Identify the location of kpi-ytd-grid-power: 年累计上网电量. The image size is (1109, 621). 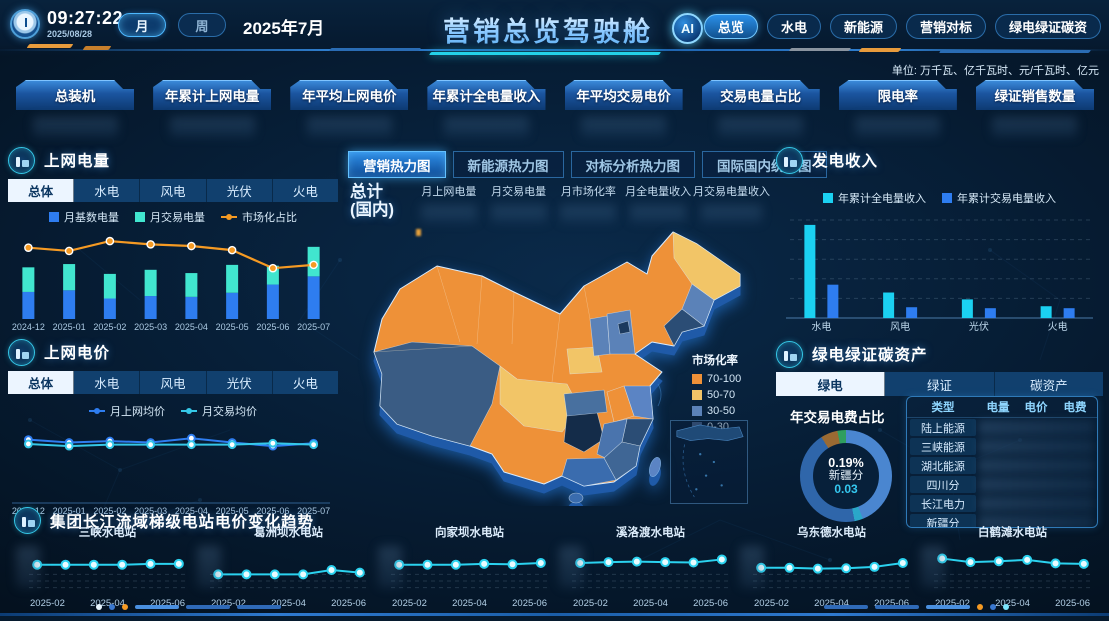
(212, 95).